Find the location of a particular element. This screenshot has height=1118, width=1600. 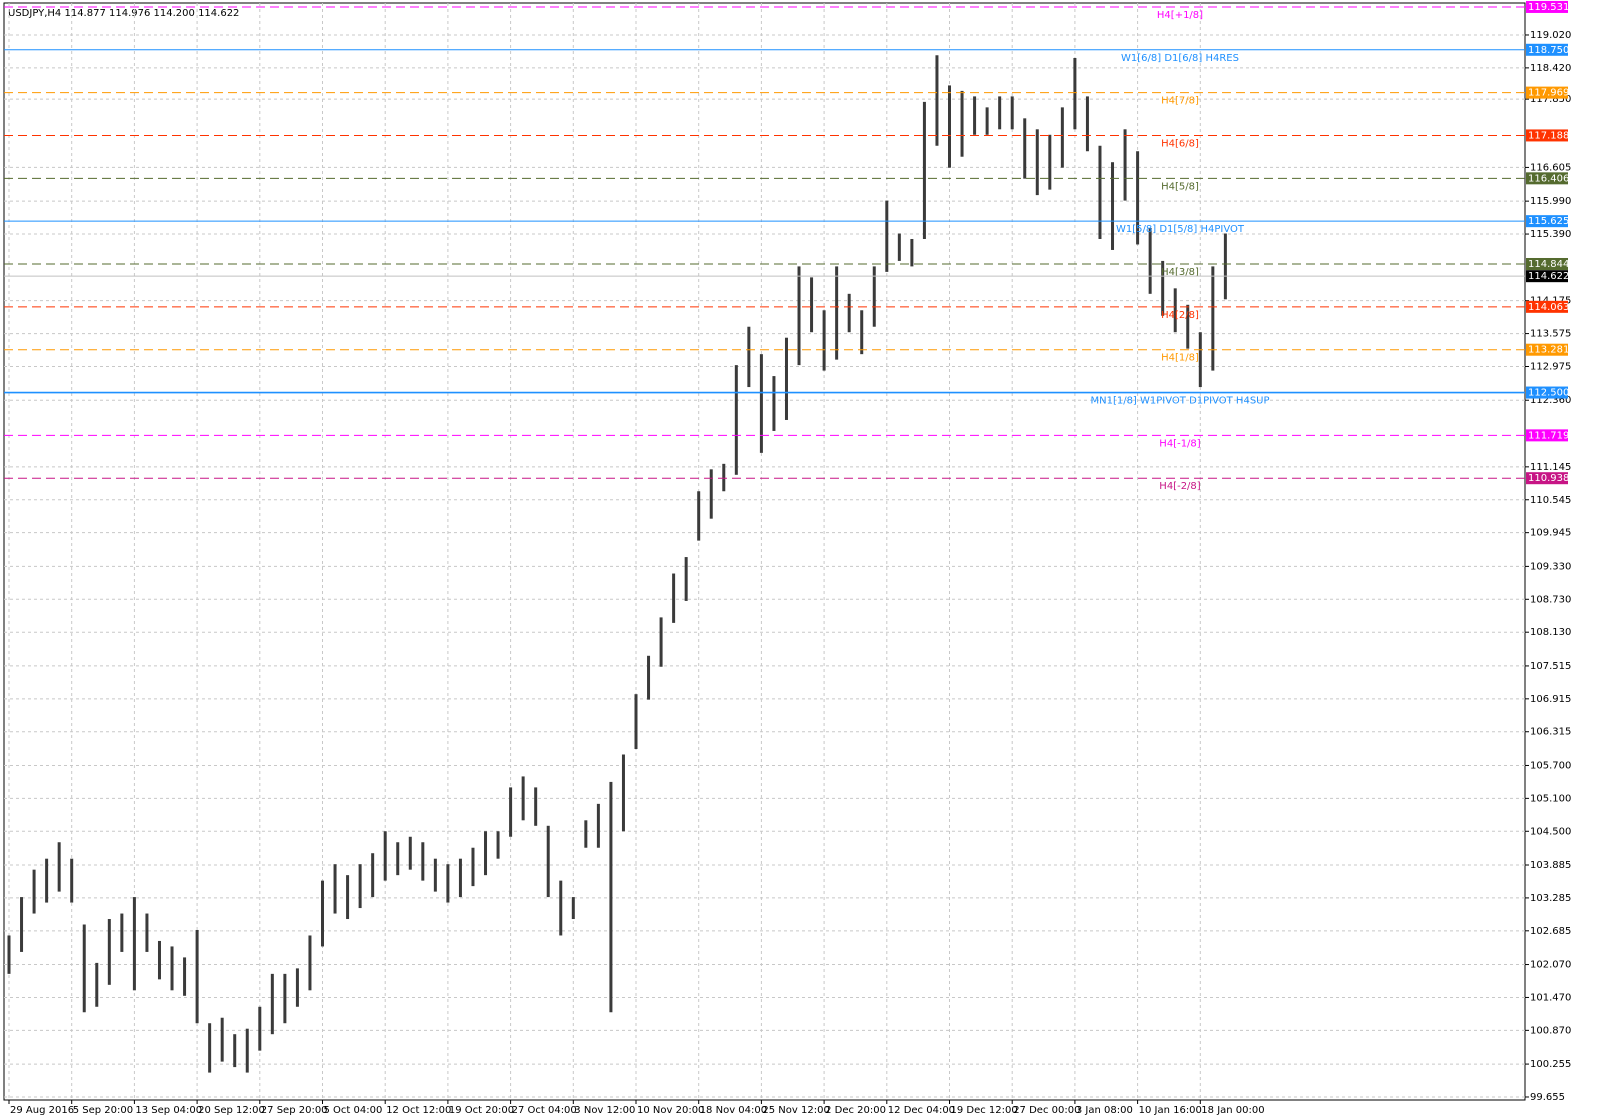

level-name: H4[5/8] is located at coordinates (1180, 186).